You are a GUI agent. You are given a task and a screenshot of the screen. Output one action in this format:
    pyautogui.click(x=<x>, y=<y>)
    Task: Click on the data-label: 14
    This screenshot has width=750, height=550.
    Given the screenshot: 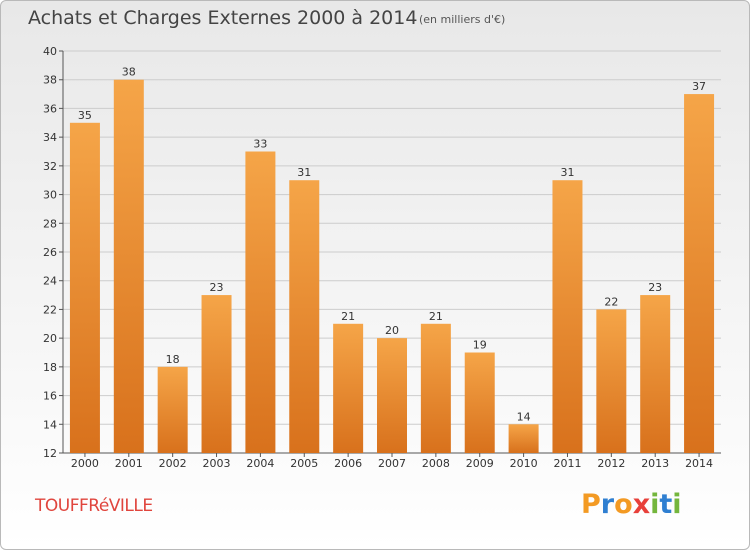 What is the action you would take?
    pyautogui.click(x=524, y=416)
    